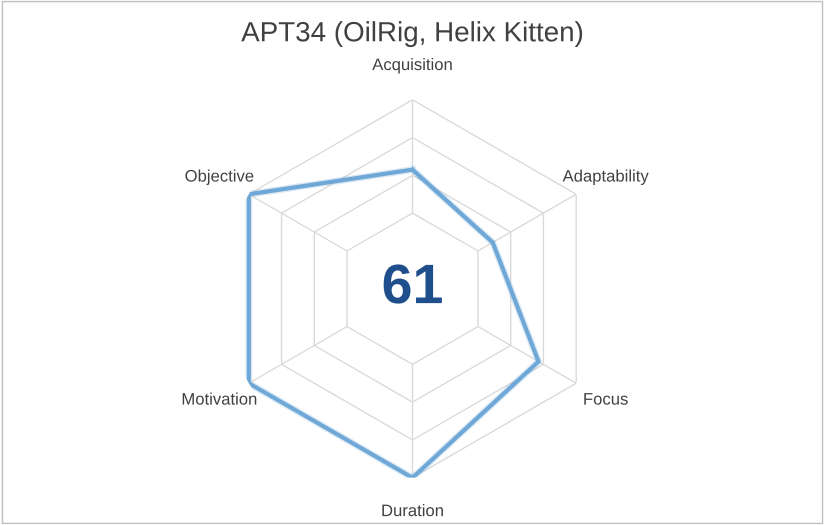 This screenshot has width=825, height=525. I want to click on chart-title: APT34 (OilRig, Helix Kitten), so click(411, 34).